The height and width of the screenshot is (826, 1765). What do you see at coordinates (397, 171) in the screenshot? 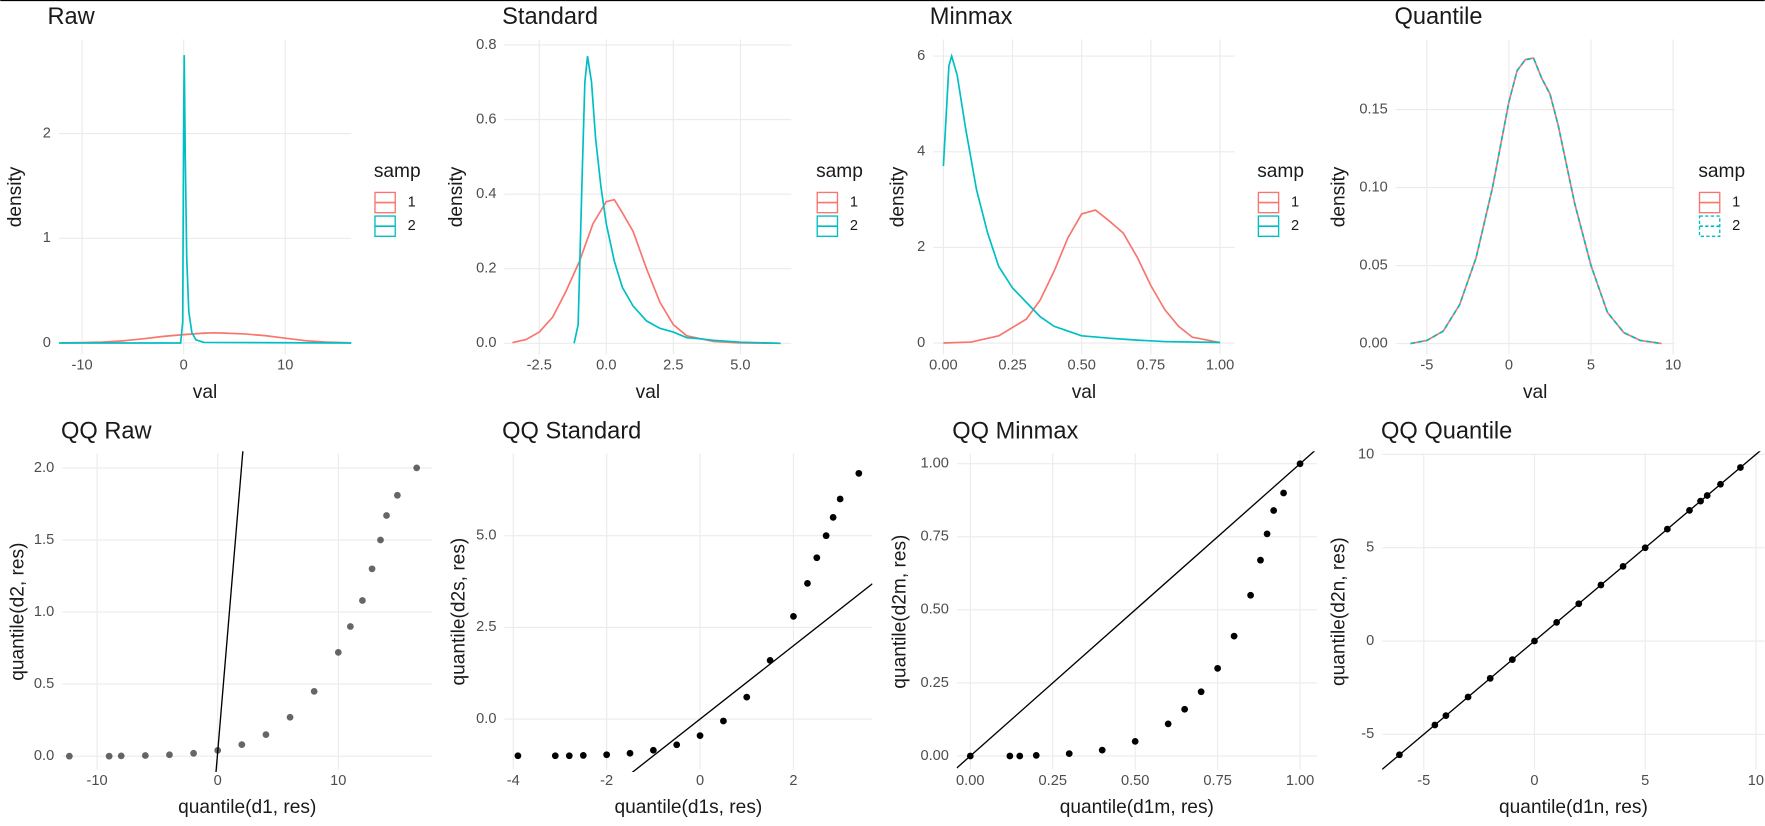
I see `legend-title: samp` at bounding box center [397, 171].